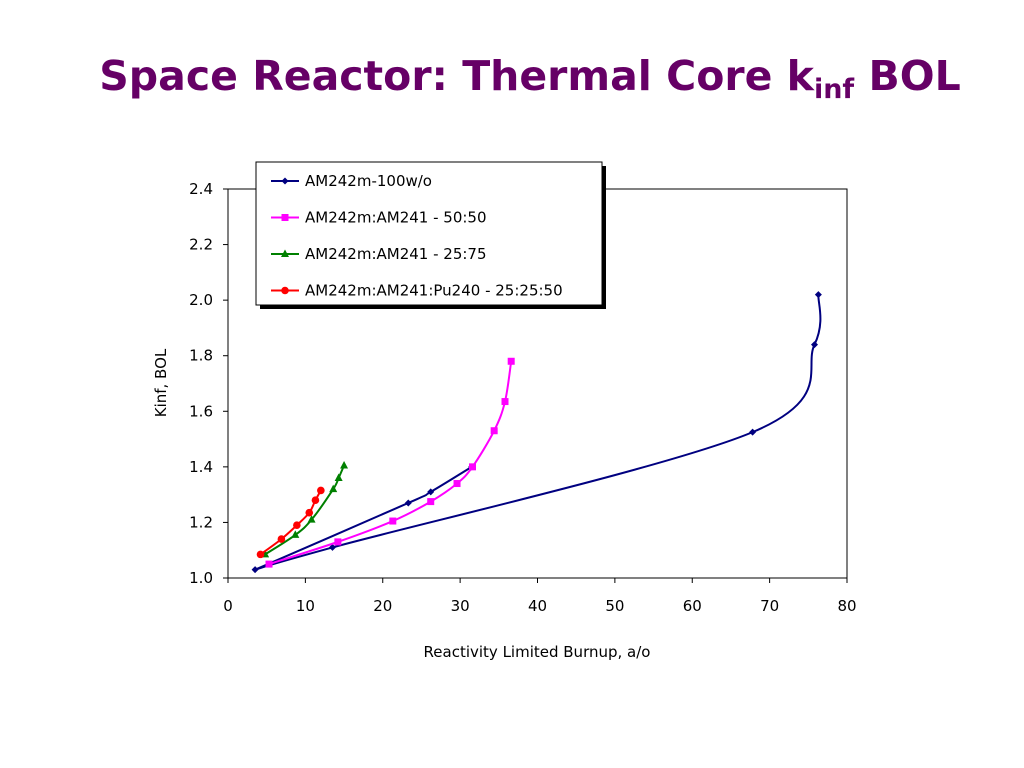 This screenshot has width=1024, height=768. I want to click on legend-entry: AM242m:AM241 - 50:50, so click(379, 218).